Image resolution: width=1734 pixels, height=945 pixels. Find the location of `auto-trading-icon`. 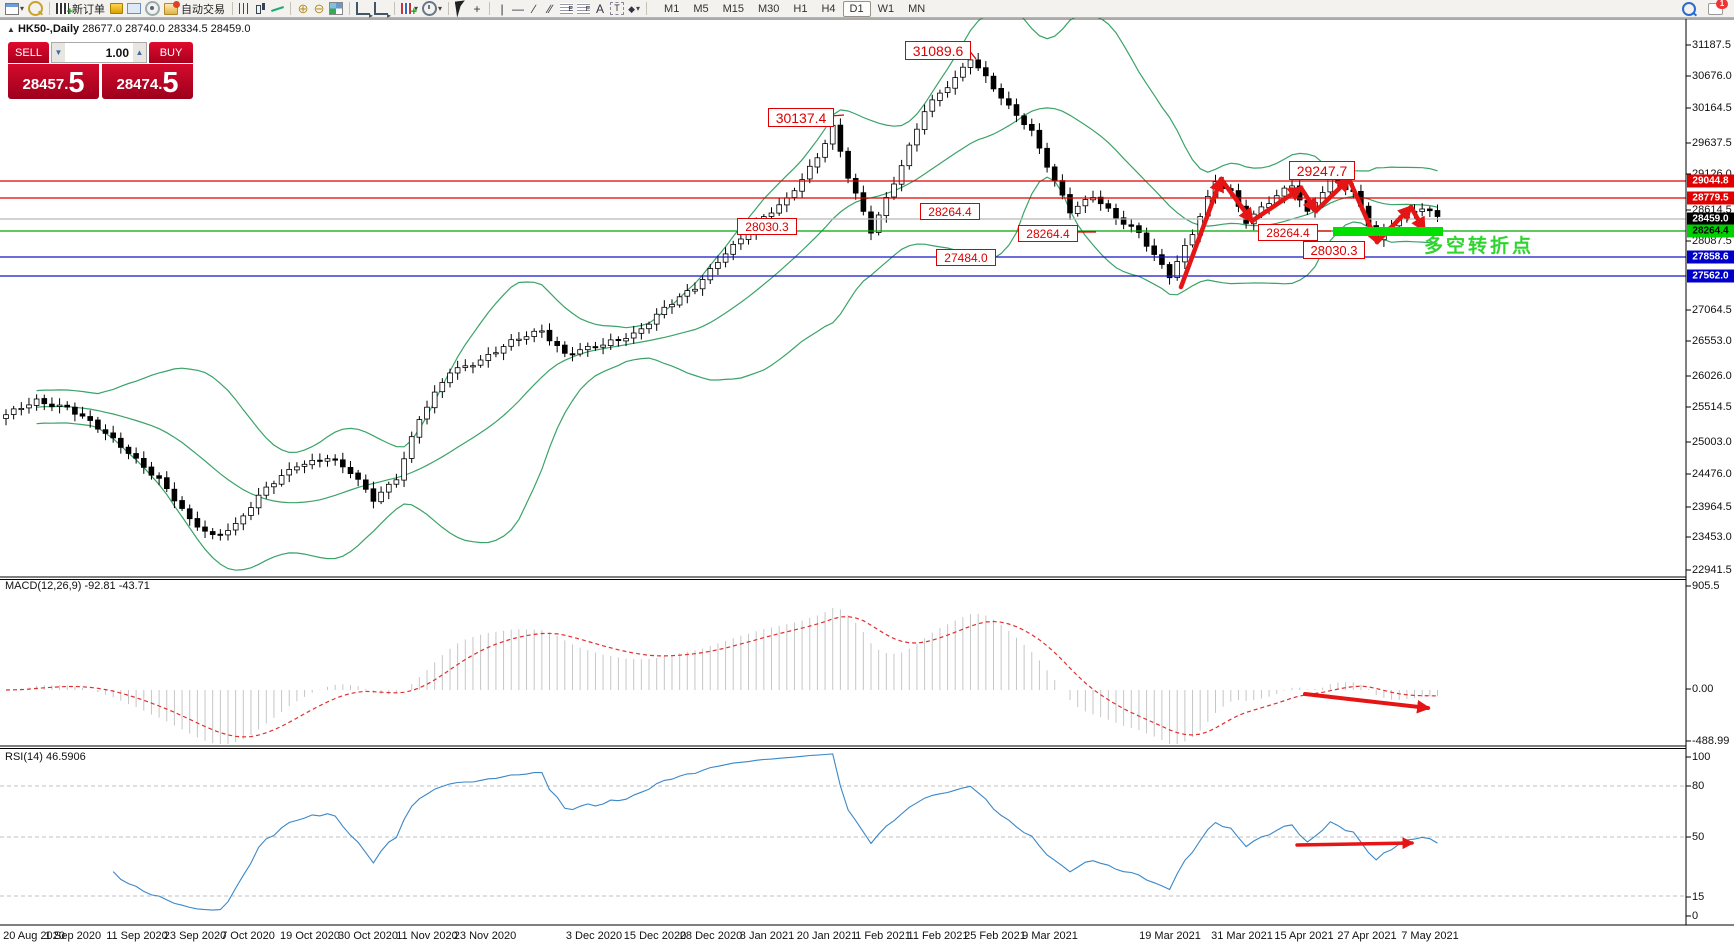

auto-trading-icon is located at coordinates (171, 8).